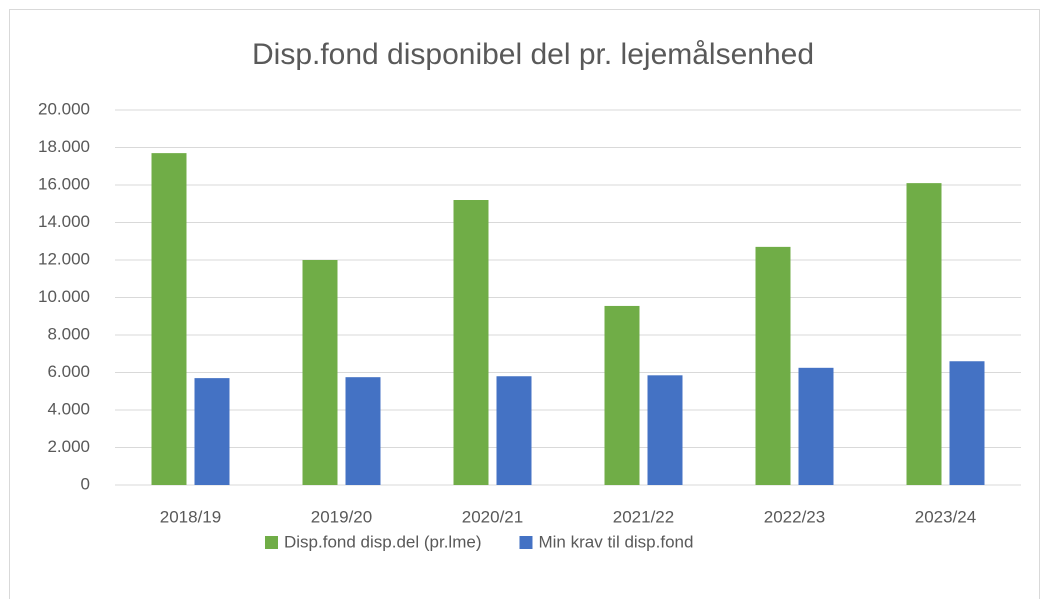  What do you see at coordinates (68, 408) in the screenshot?
I see `y-tick-label: 4.000` at bounding box center [68, 408].